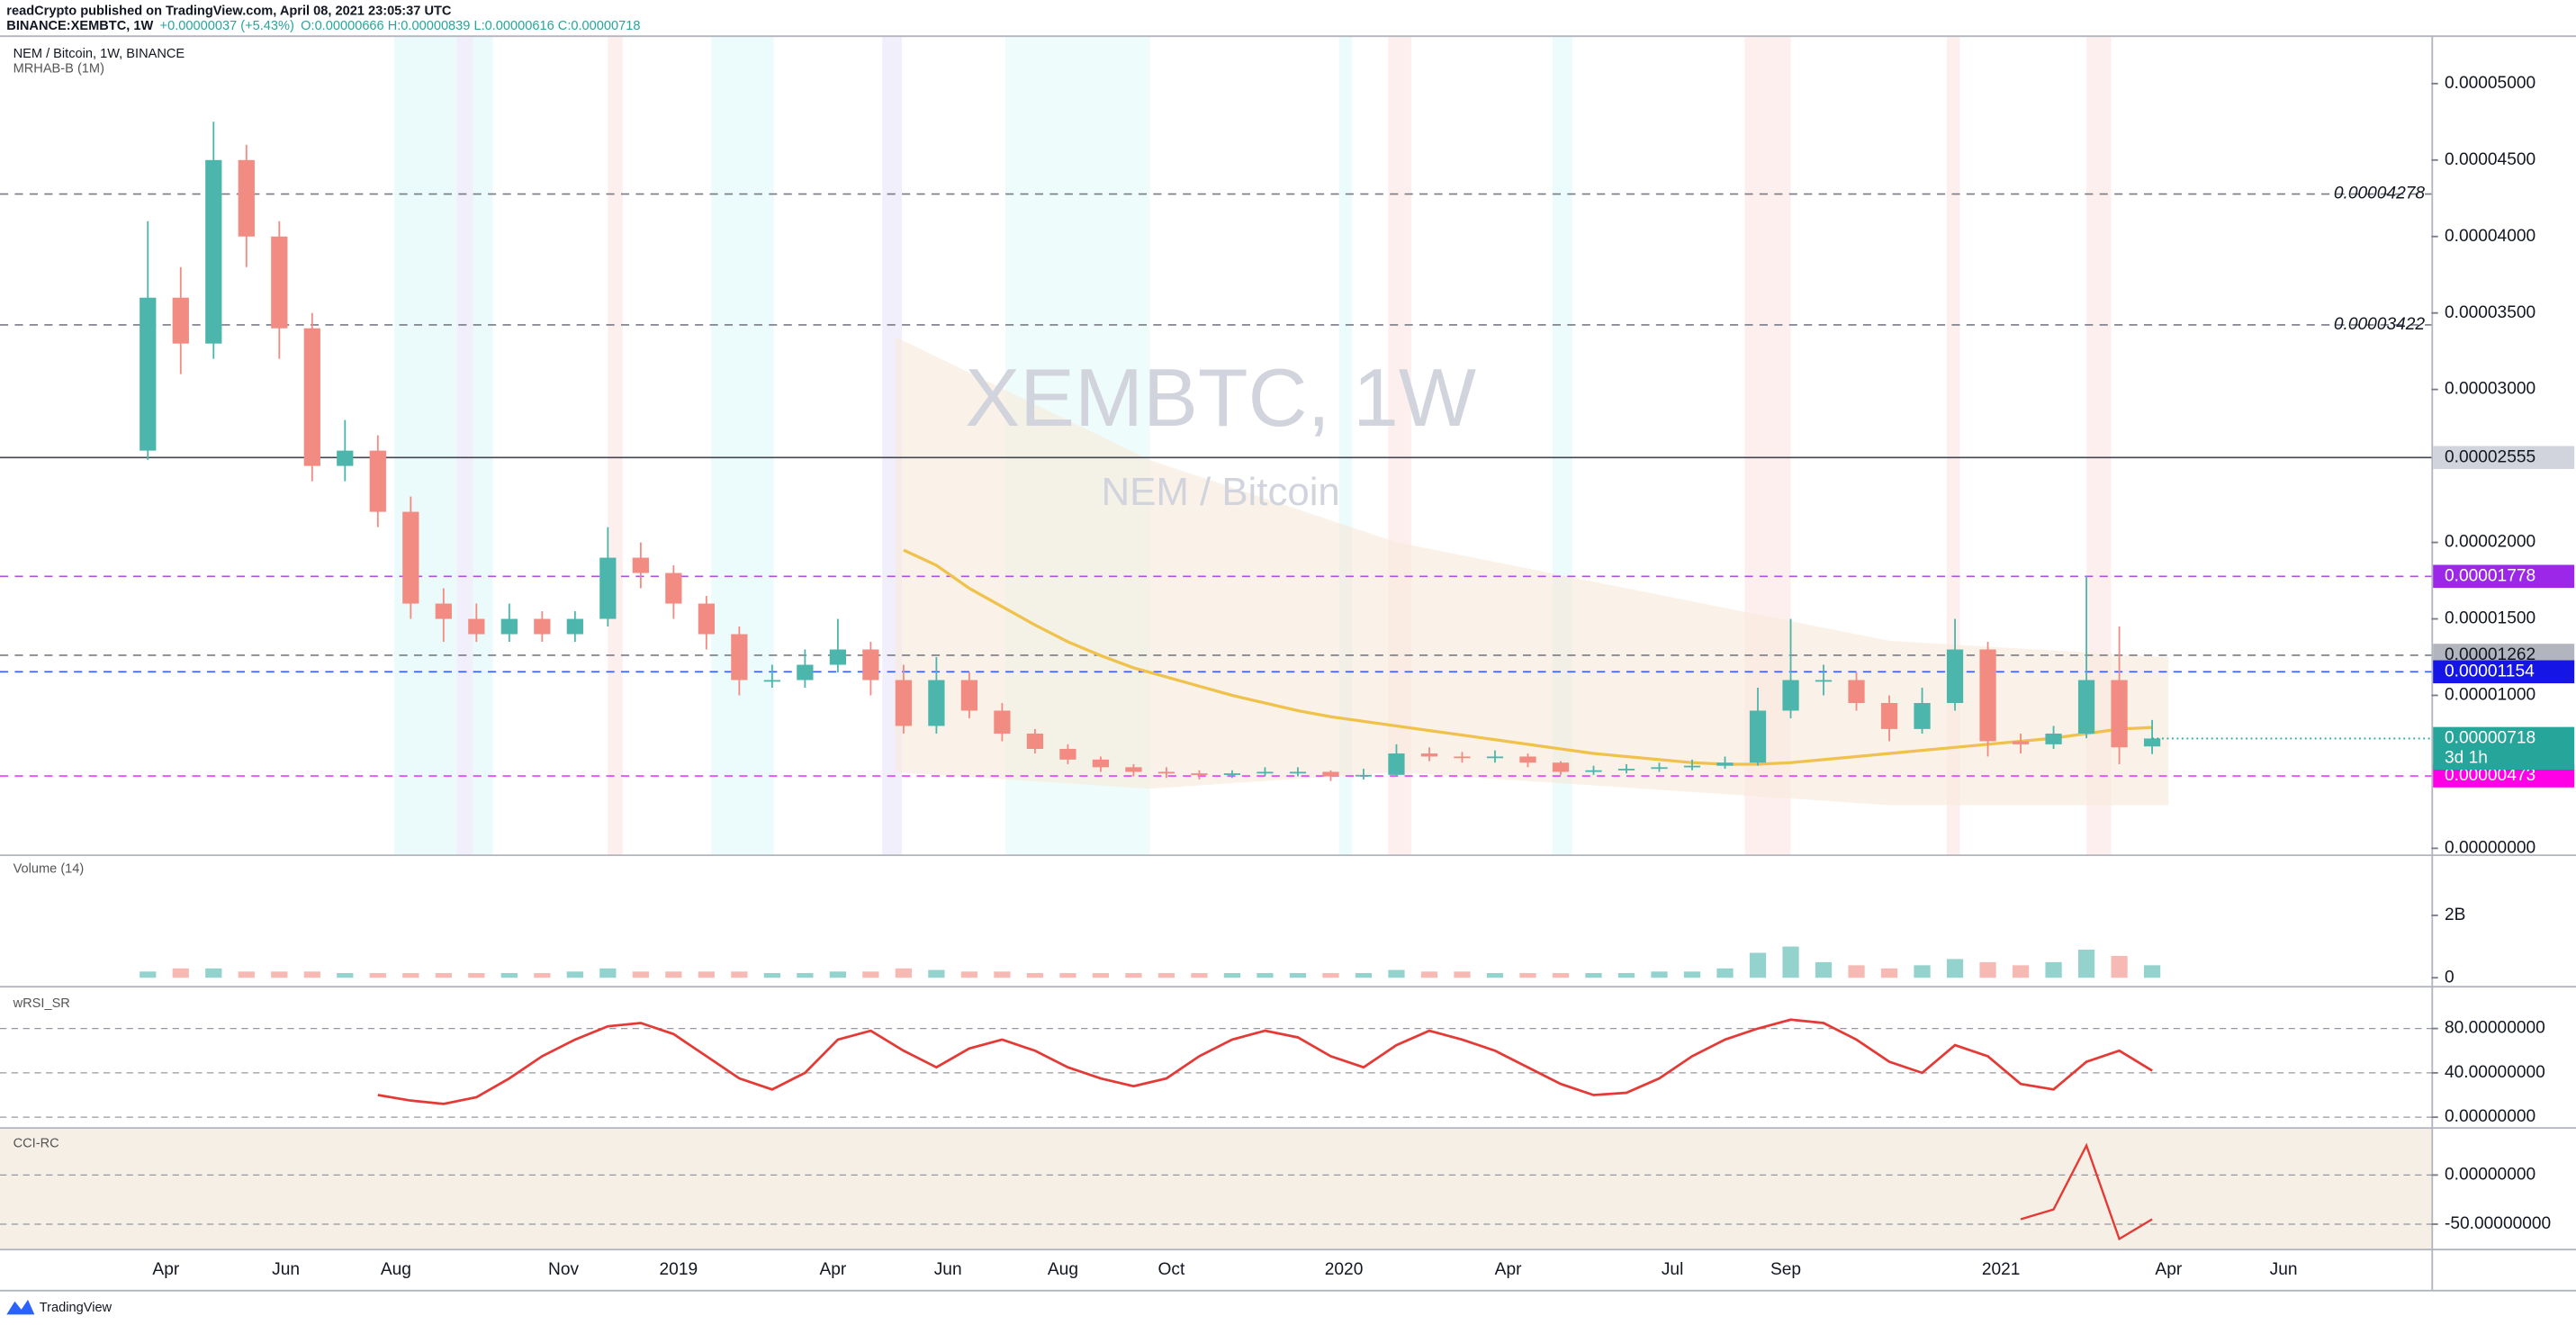 Image resolution: width=2576 pixels, height=1325 pixels. Describe the element at coordinates (2380, 194) in the screenshot. I see `level-label: 0.00004278` at that location.